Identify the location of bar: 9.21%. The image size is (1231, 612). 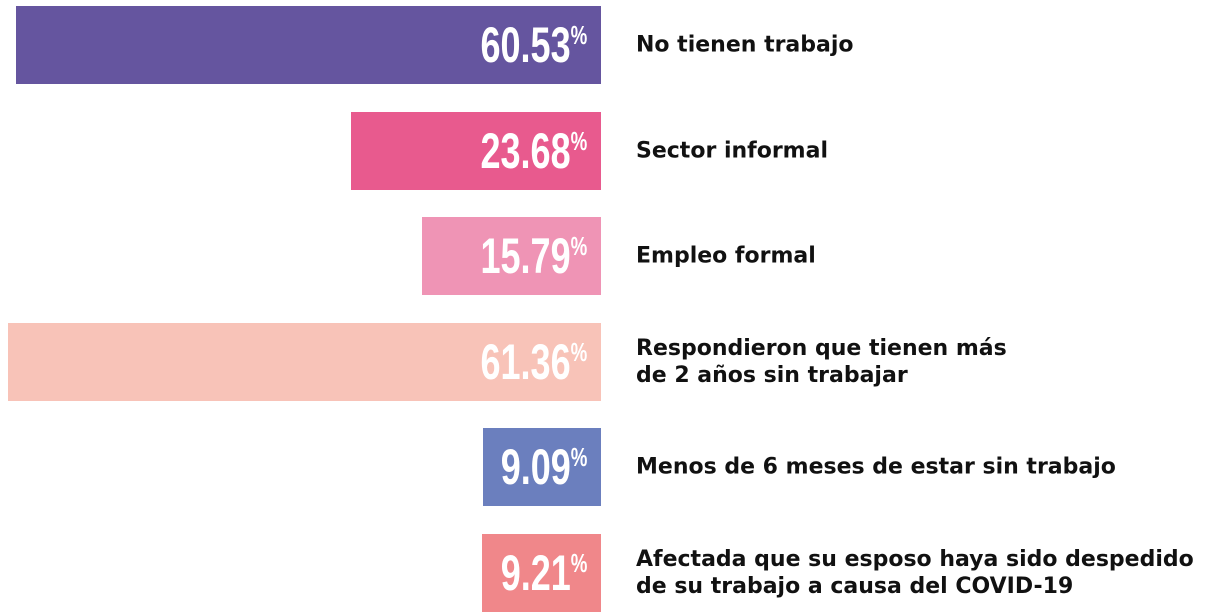
(541, 573).